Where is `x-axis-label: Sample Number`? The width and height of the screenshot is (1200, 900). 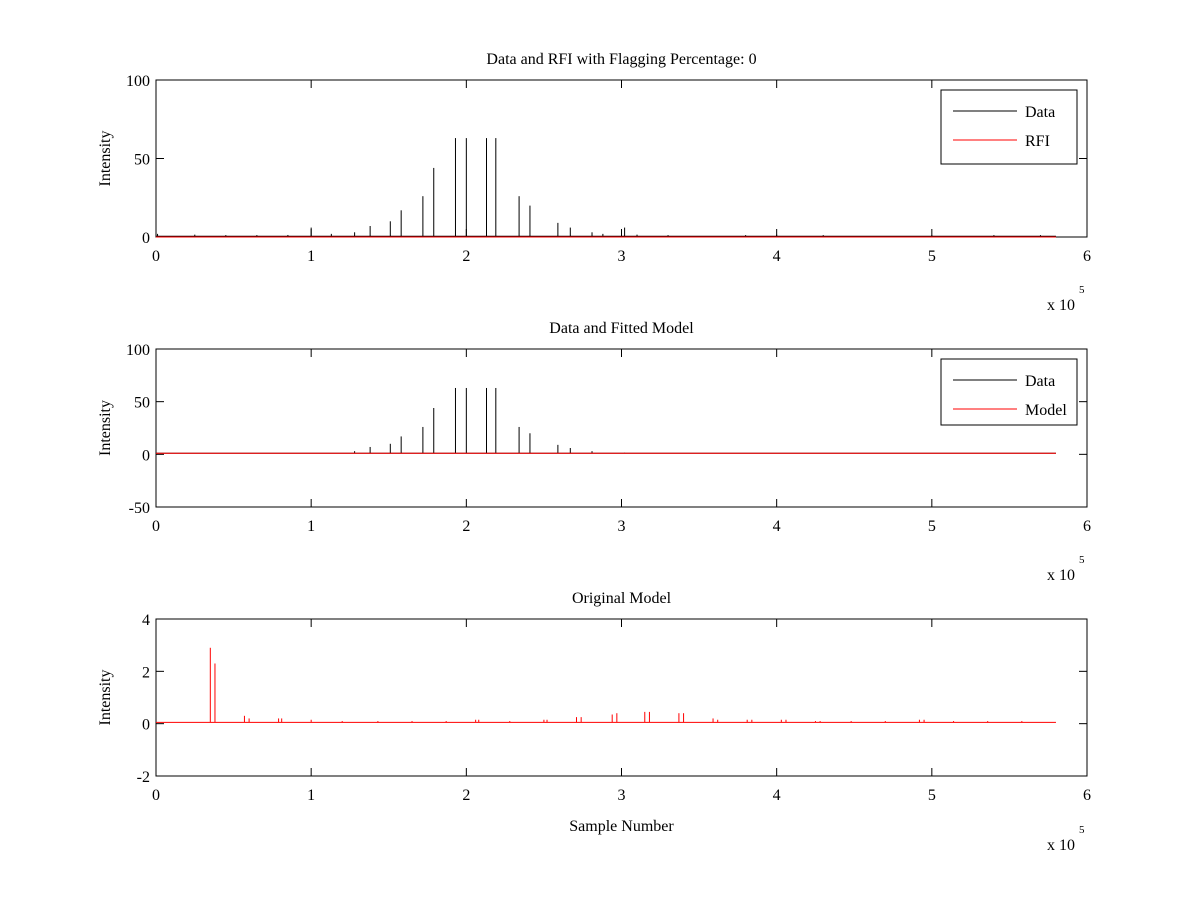 x-axis-label: Sample Number is located at coordinates (621, 826).